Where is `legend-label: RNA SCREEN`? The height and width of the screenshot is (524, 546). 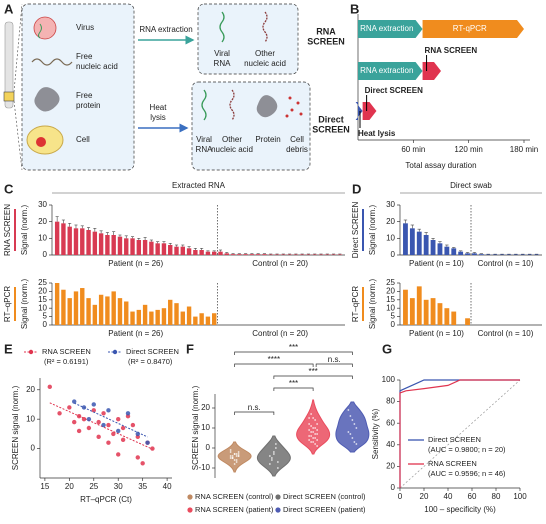
legend-label: RNA SCREEN is located at coordinates (66, 351).